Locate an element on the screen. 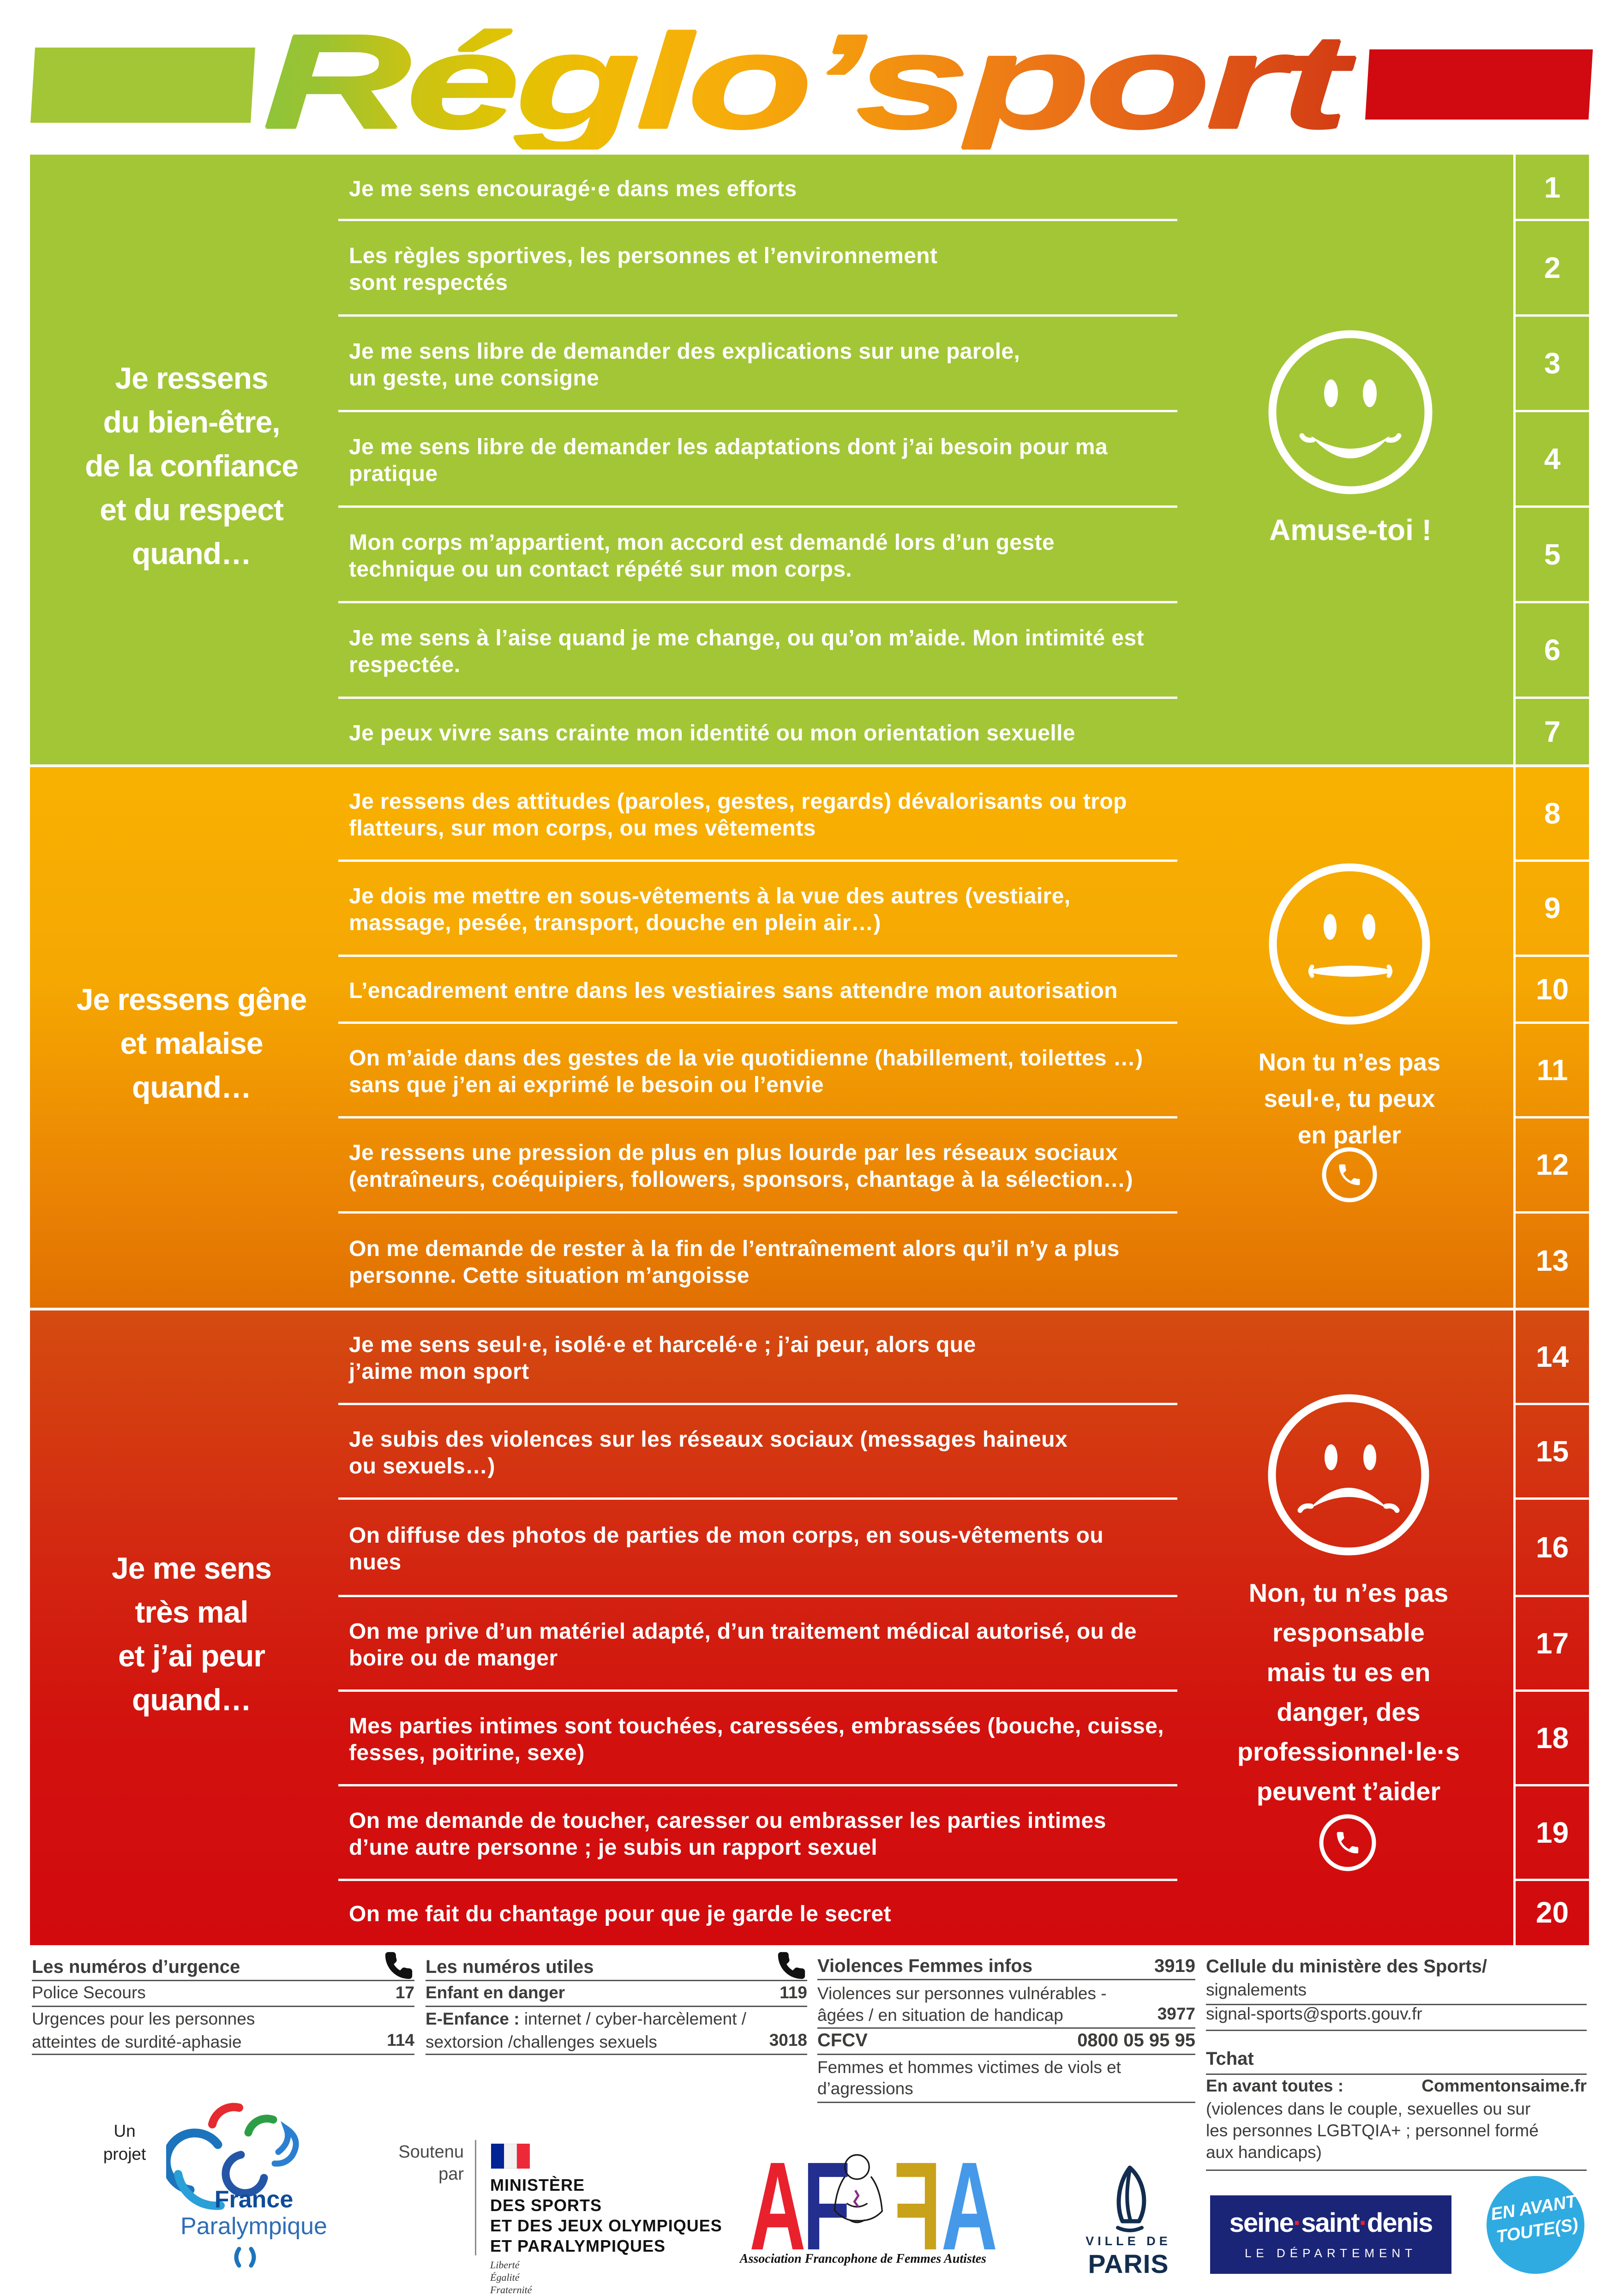 Image resolution: width=1619 pixels, height=2296 pixels. svg-text: France is located at coordinates (254, 2199).